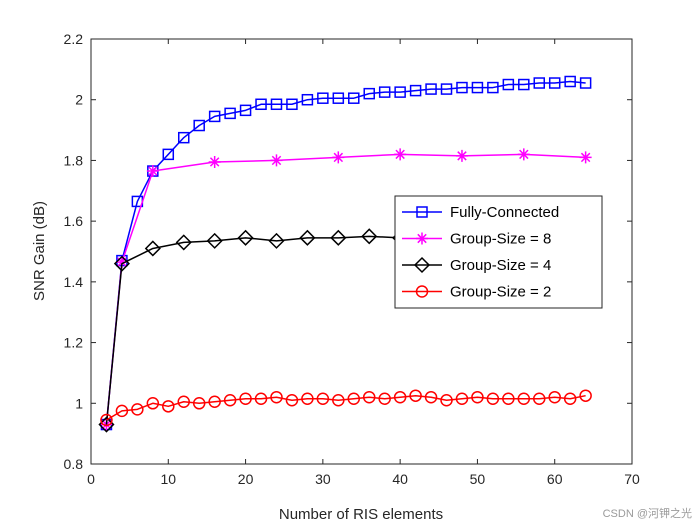  Describe the element at coordinates (79, 100) in the screenshot. I see `y-tick-label: 2` at that location.